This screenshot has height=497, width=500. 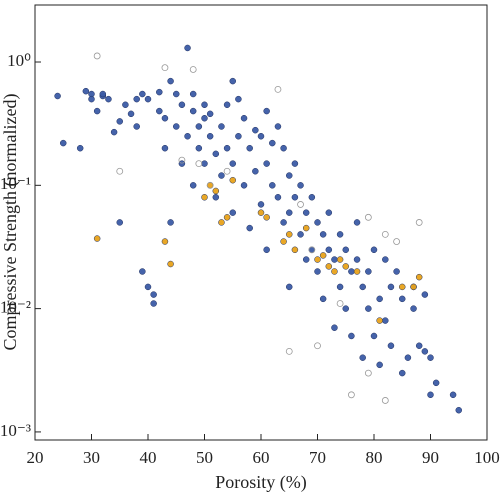 What do you see at coordinates (15, 430) in the screenshot?
I see `y-tick-label: 10⁻³` at bounding box center [15, 430].